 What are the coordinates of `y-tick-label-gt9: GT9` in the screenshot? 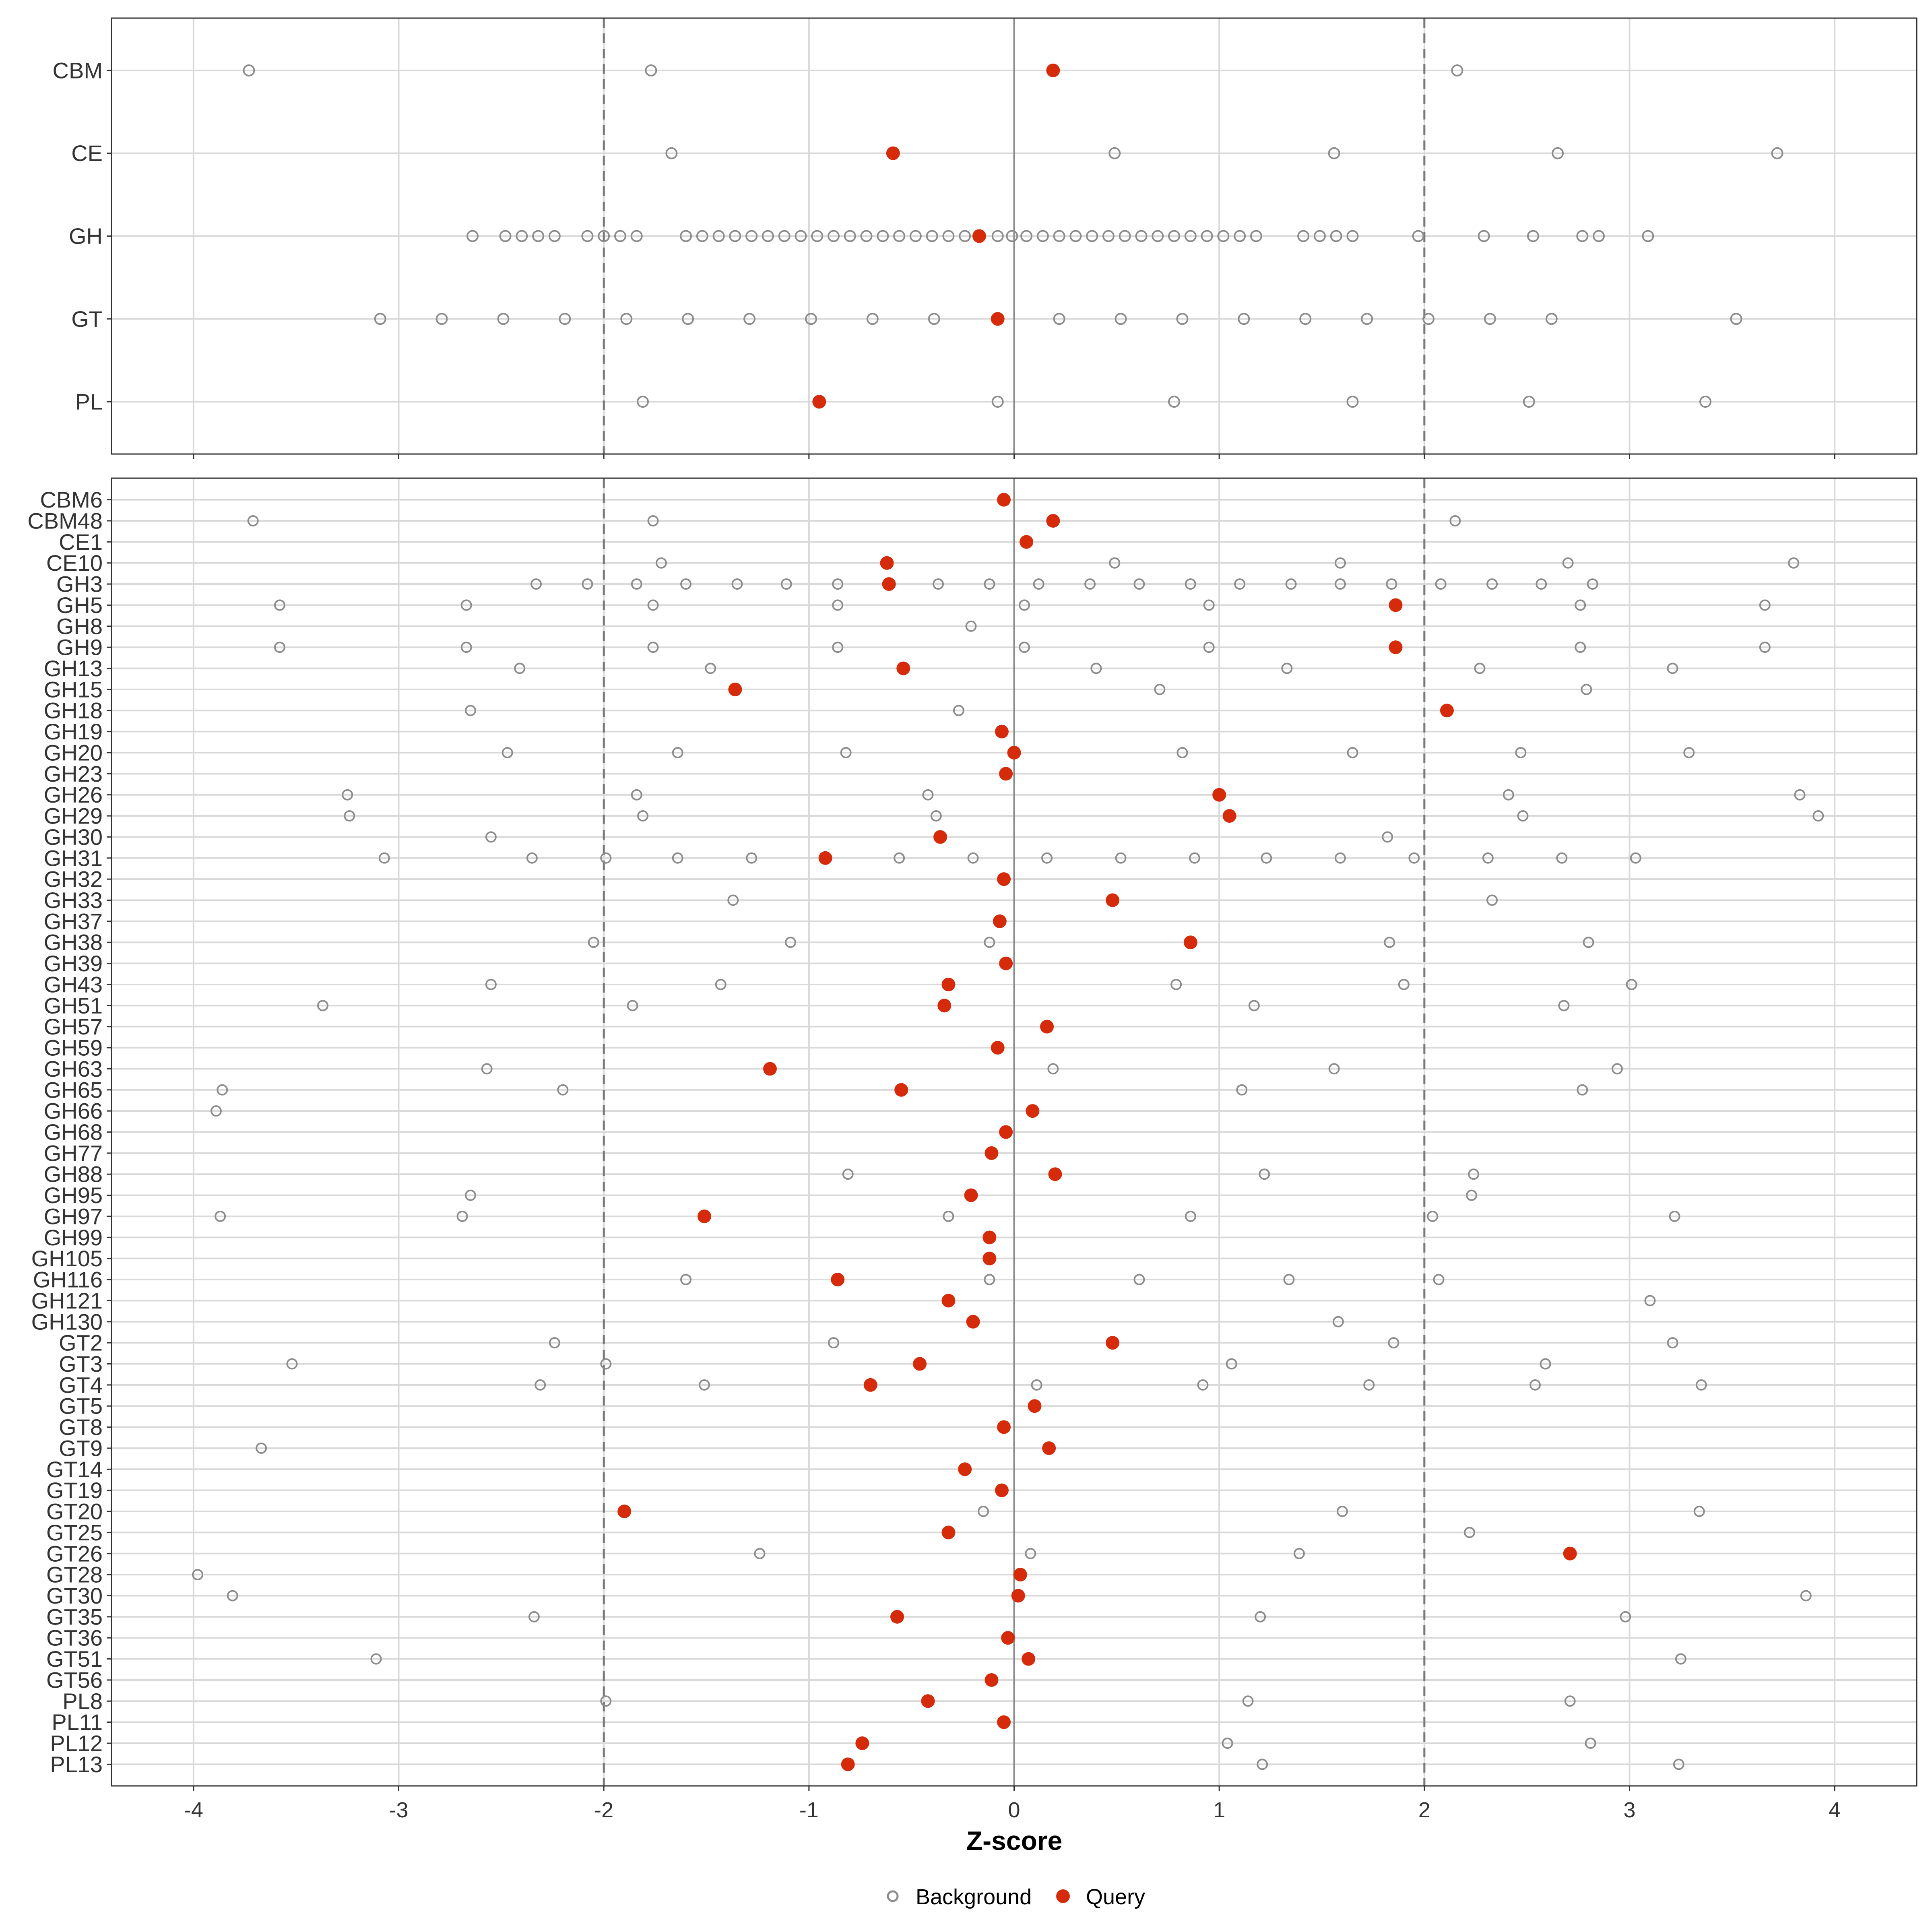 It's located at (81, 1448).